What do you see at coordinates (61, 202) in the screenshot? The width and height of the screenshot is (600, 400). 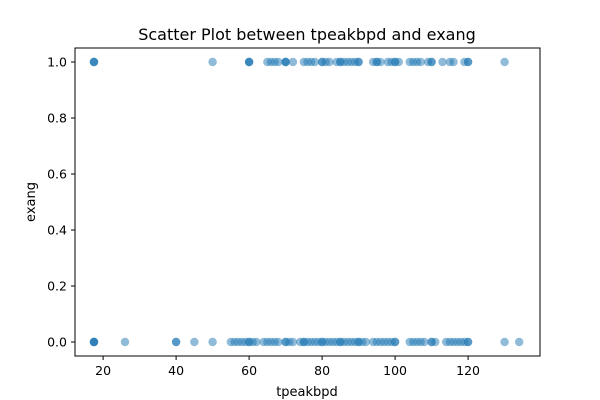 I see `y-axis-ticks: 0.0 0.2 0.4 0.6 0.8 1.0` at bounding box center [61, 202].